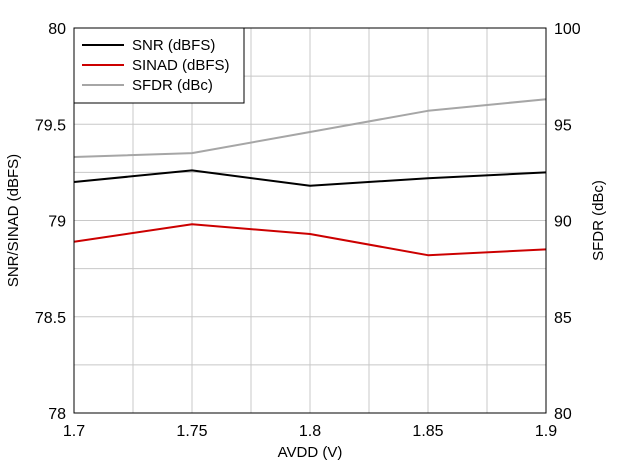 The width and height of the screenshot is (619, 469). I want to click on right-y-tick-label: 100, so click(567, 29).